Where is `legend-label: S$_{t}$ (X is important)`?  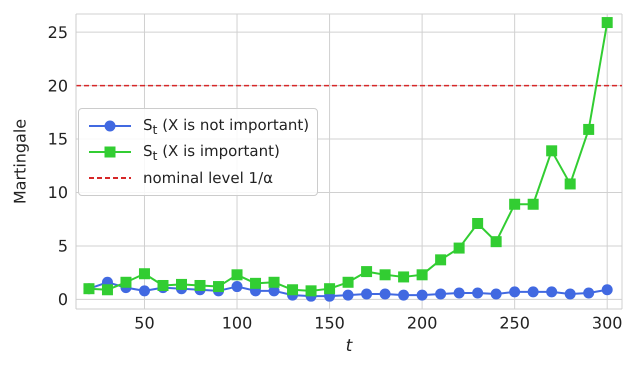
legend-label: S$_{t}$ (X is important) is located at coordinates (211, 152).